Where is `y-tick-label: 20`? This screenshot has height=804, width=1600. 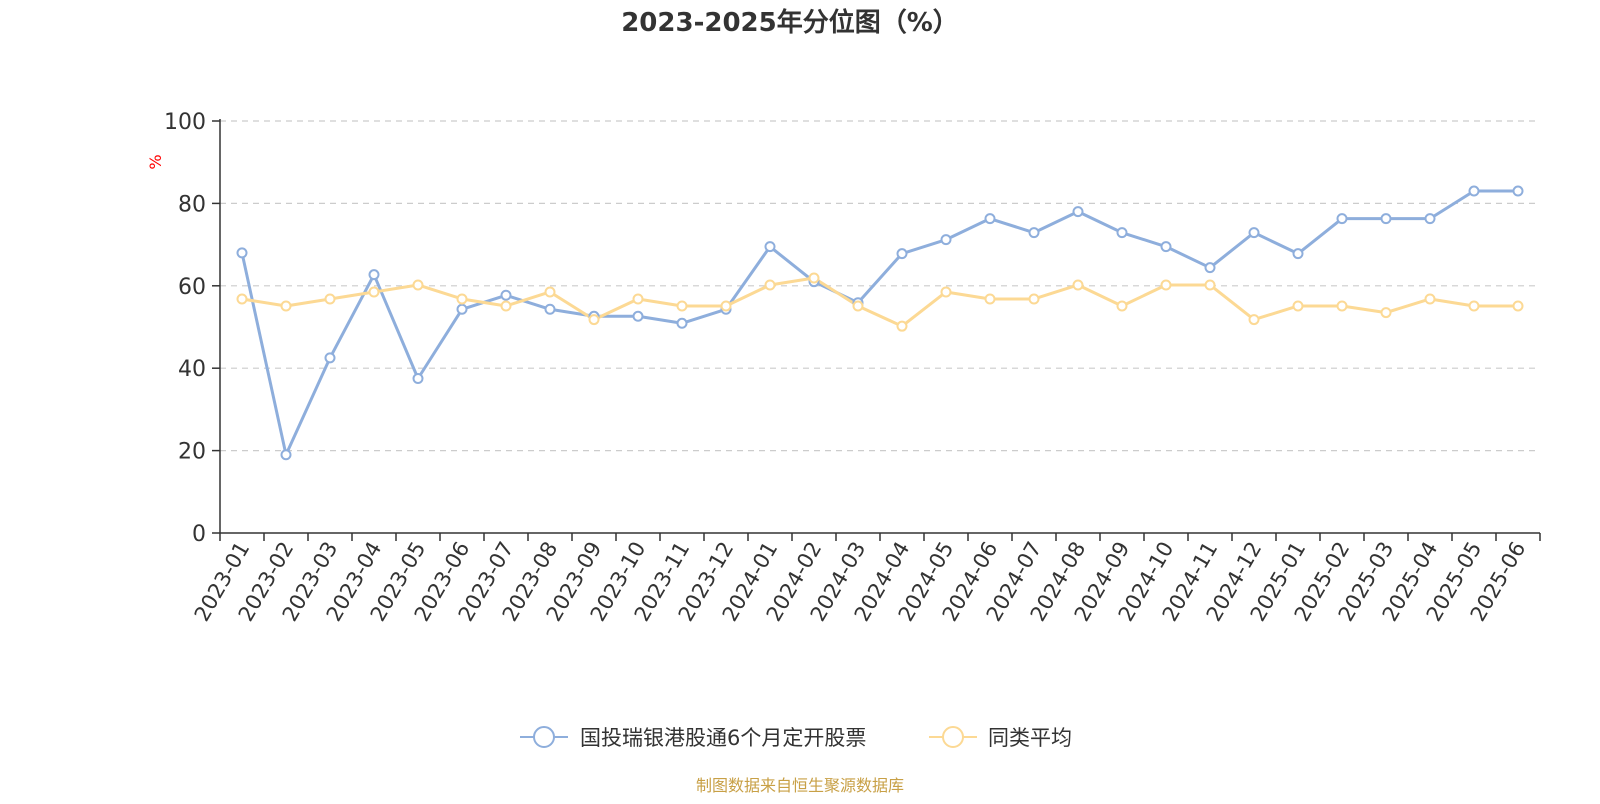
y-tick-label: 20 is located at coordinates (192, 452).